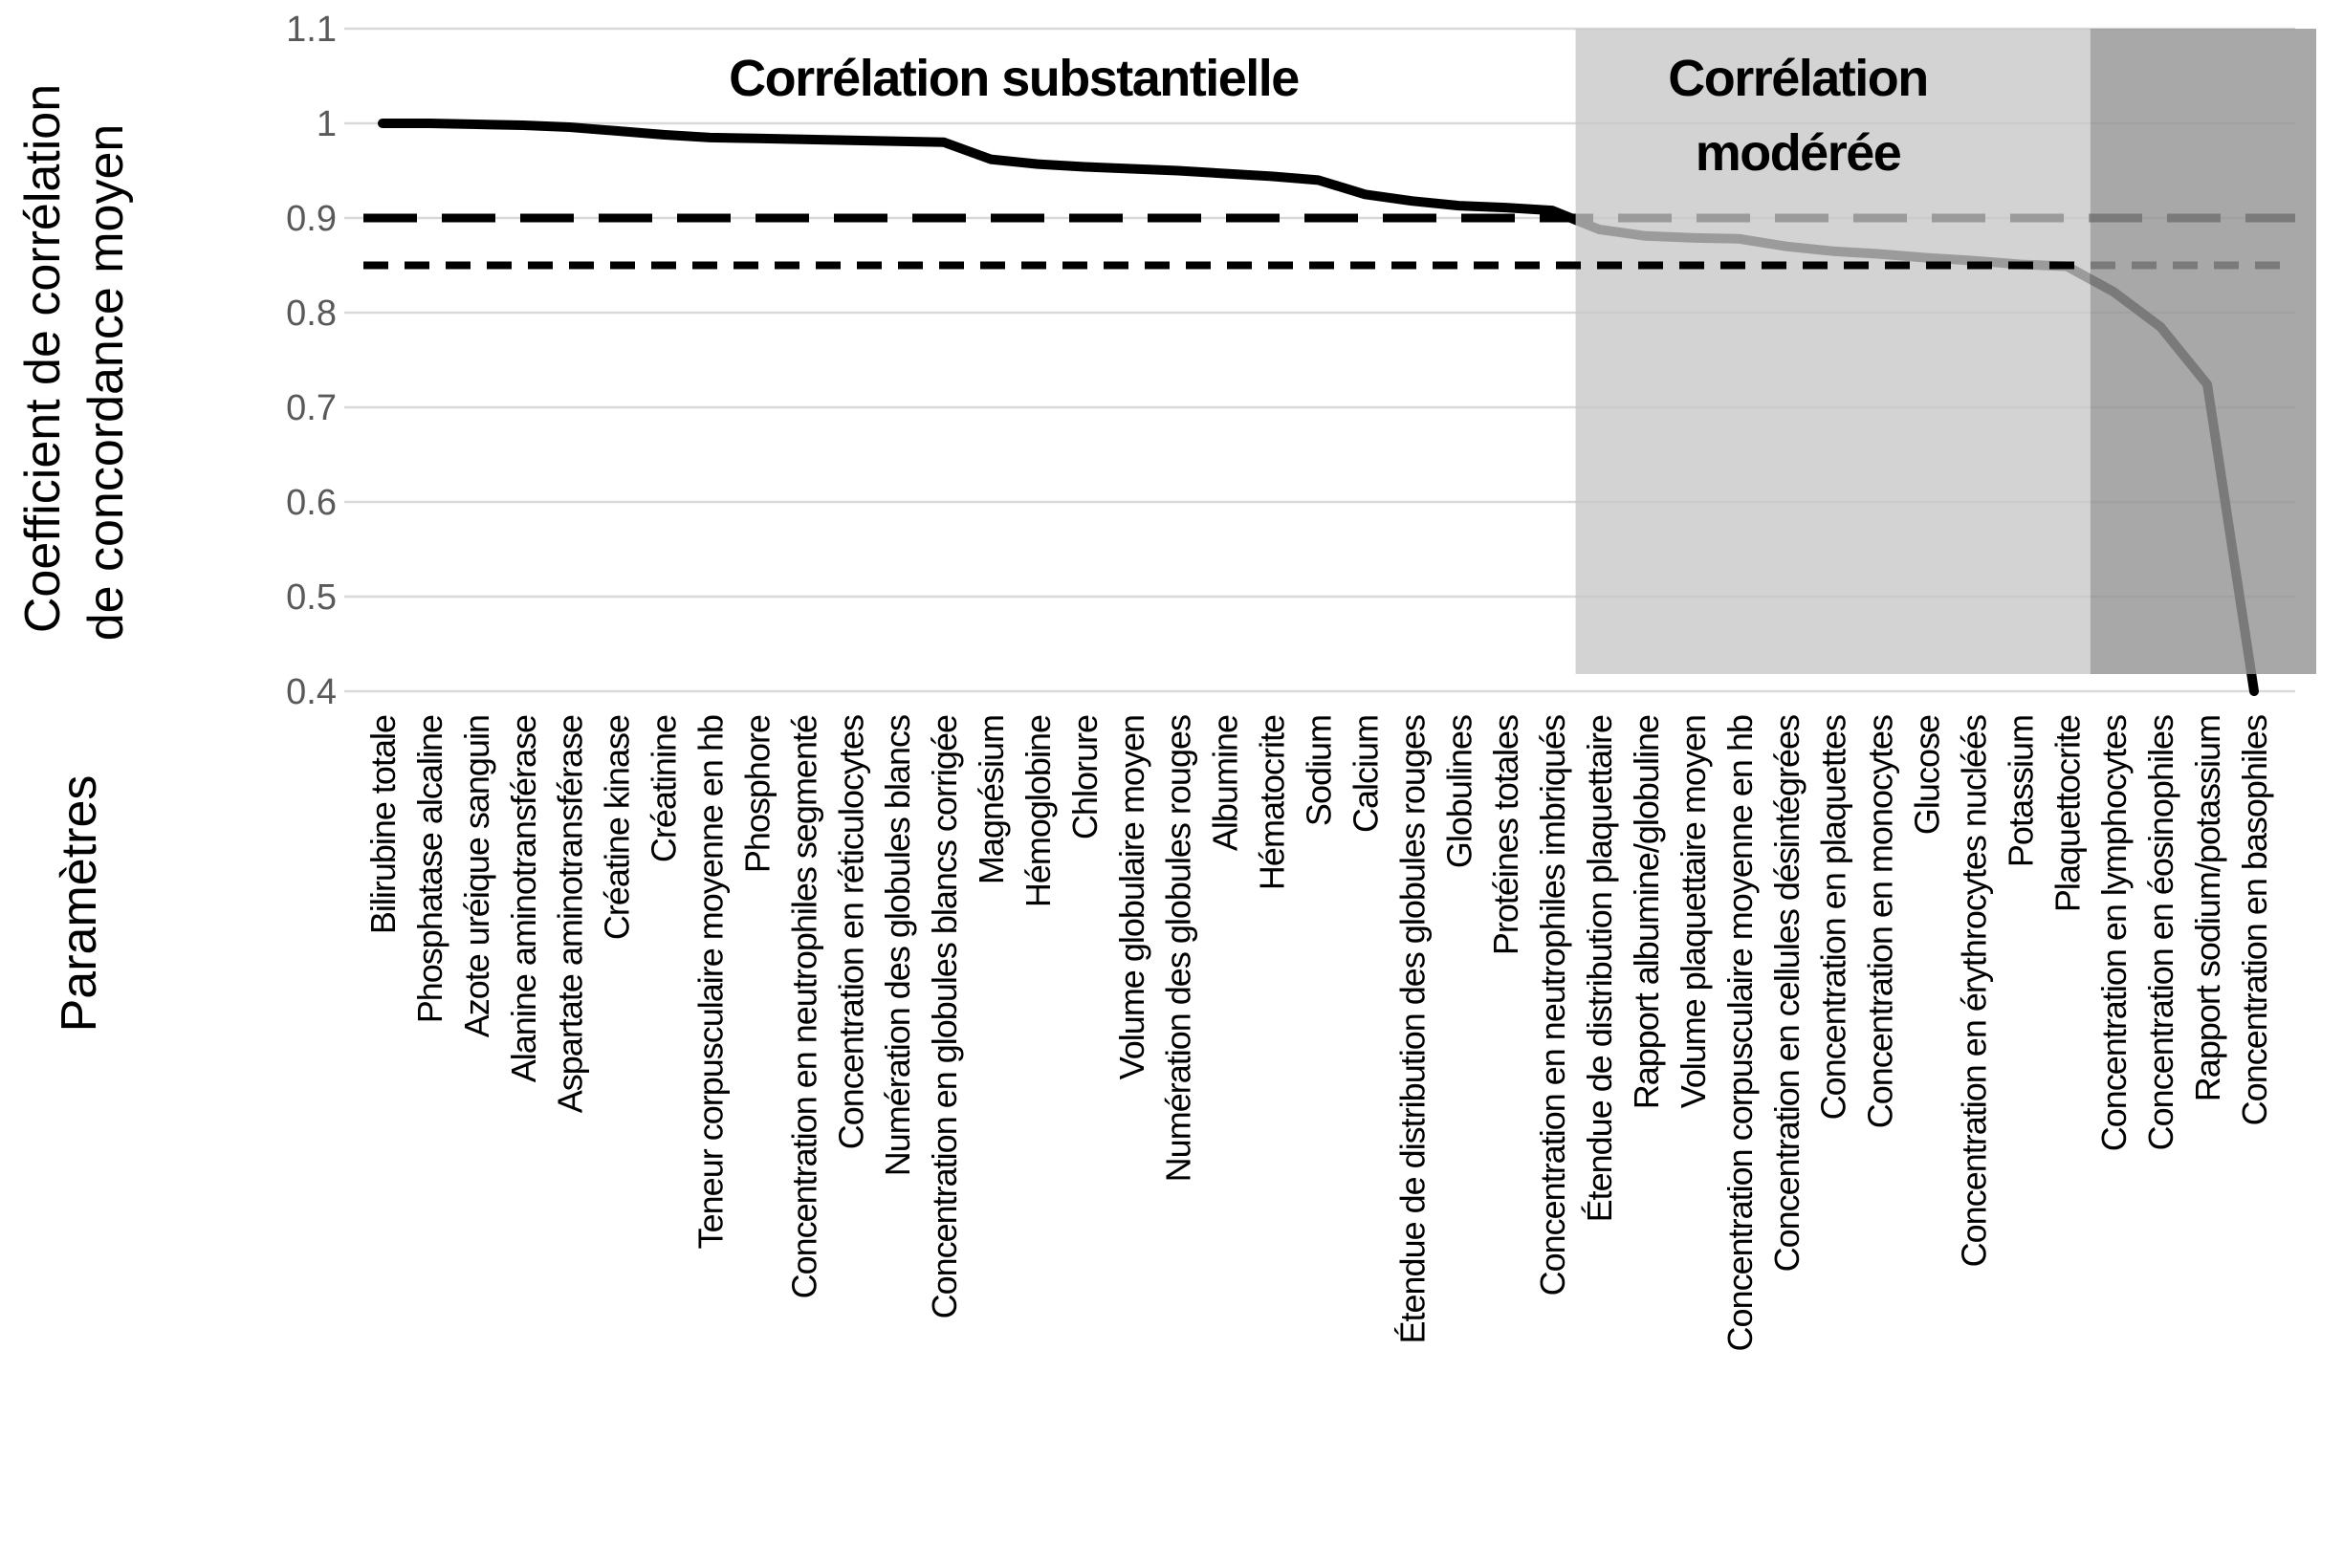 This screenshot has height=1568, width=2343. I want to click on x-label-37: Plaquettocrite, so click(2067, 813).